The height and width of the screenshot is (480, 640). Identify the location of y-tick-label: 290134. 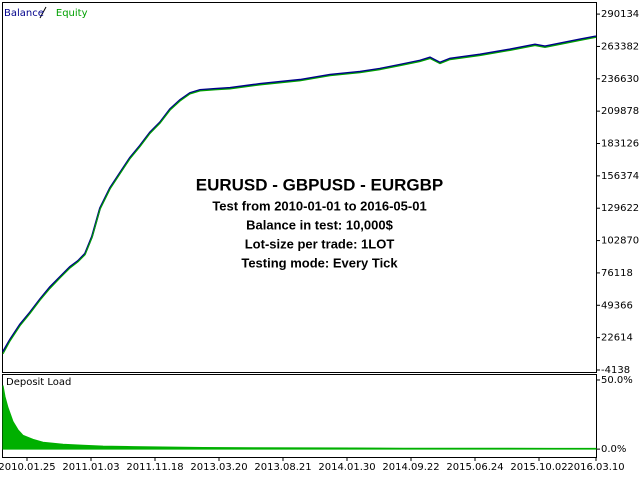
(620, 14).